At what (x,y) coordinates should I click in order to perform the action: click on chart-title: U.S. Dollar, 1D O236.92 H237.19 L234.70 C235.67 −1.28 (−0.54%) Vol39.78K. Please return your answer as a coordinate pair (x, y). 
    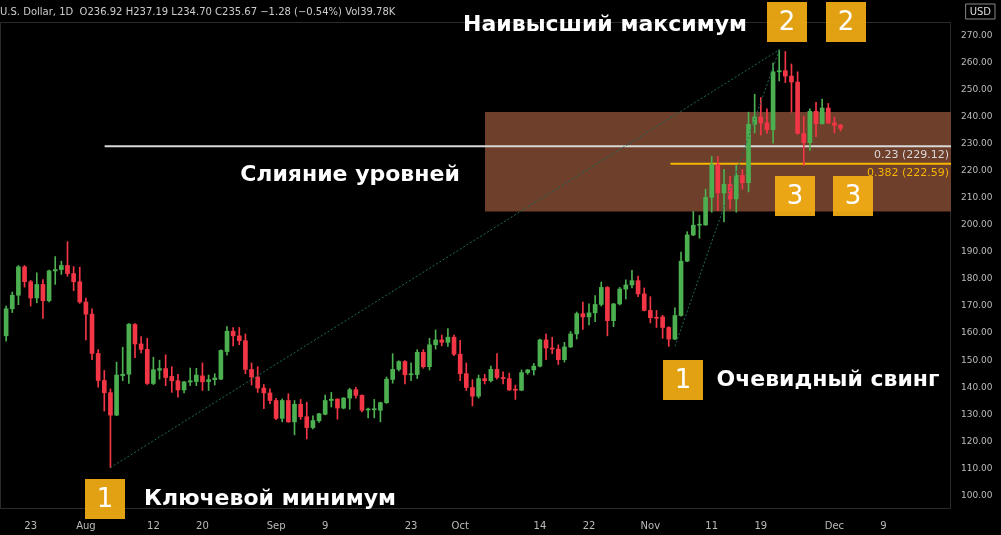
    Looking at the image, I should click on (198, 11).